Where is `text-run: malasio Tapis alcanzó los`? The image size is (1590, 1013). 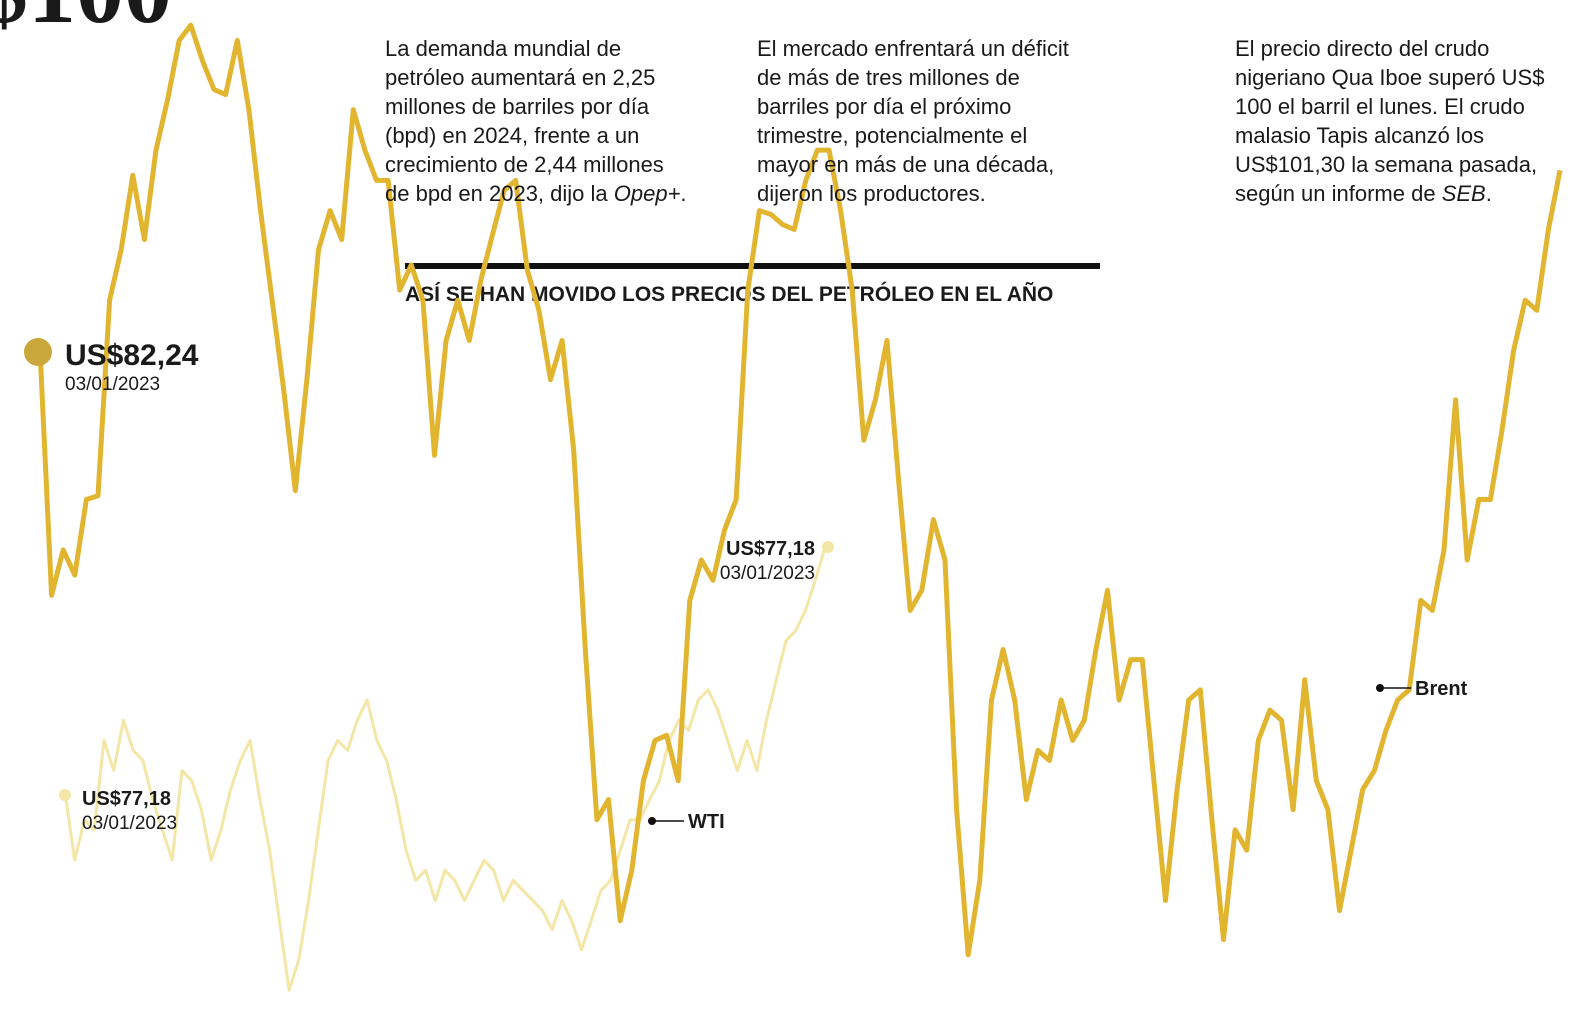 text-run: malasio Tapis alcanzó los is located at coordinates (1359, 135).